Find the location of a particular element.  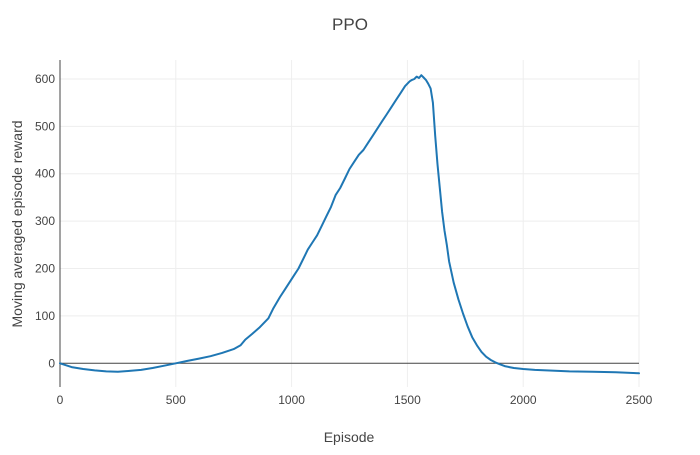

x-tick-label: 500 is located at coordinates (176, 400).